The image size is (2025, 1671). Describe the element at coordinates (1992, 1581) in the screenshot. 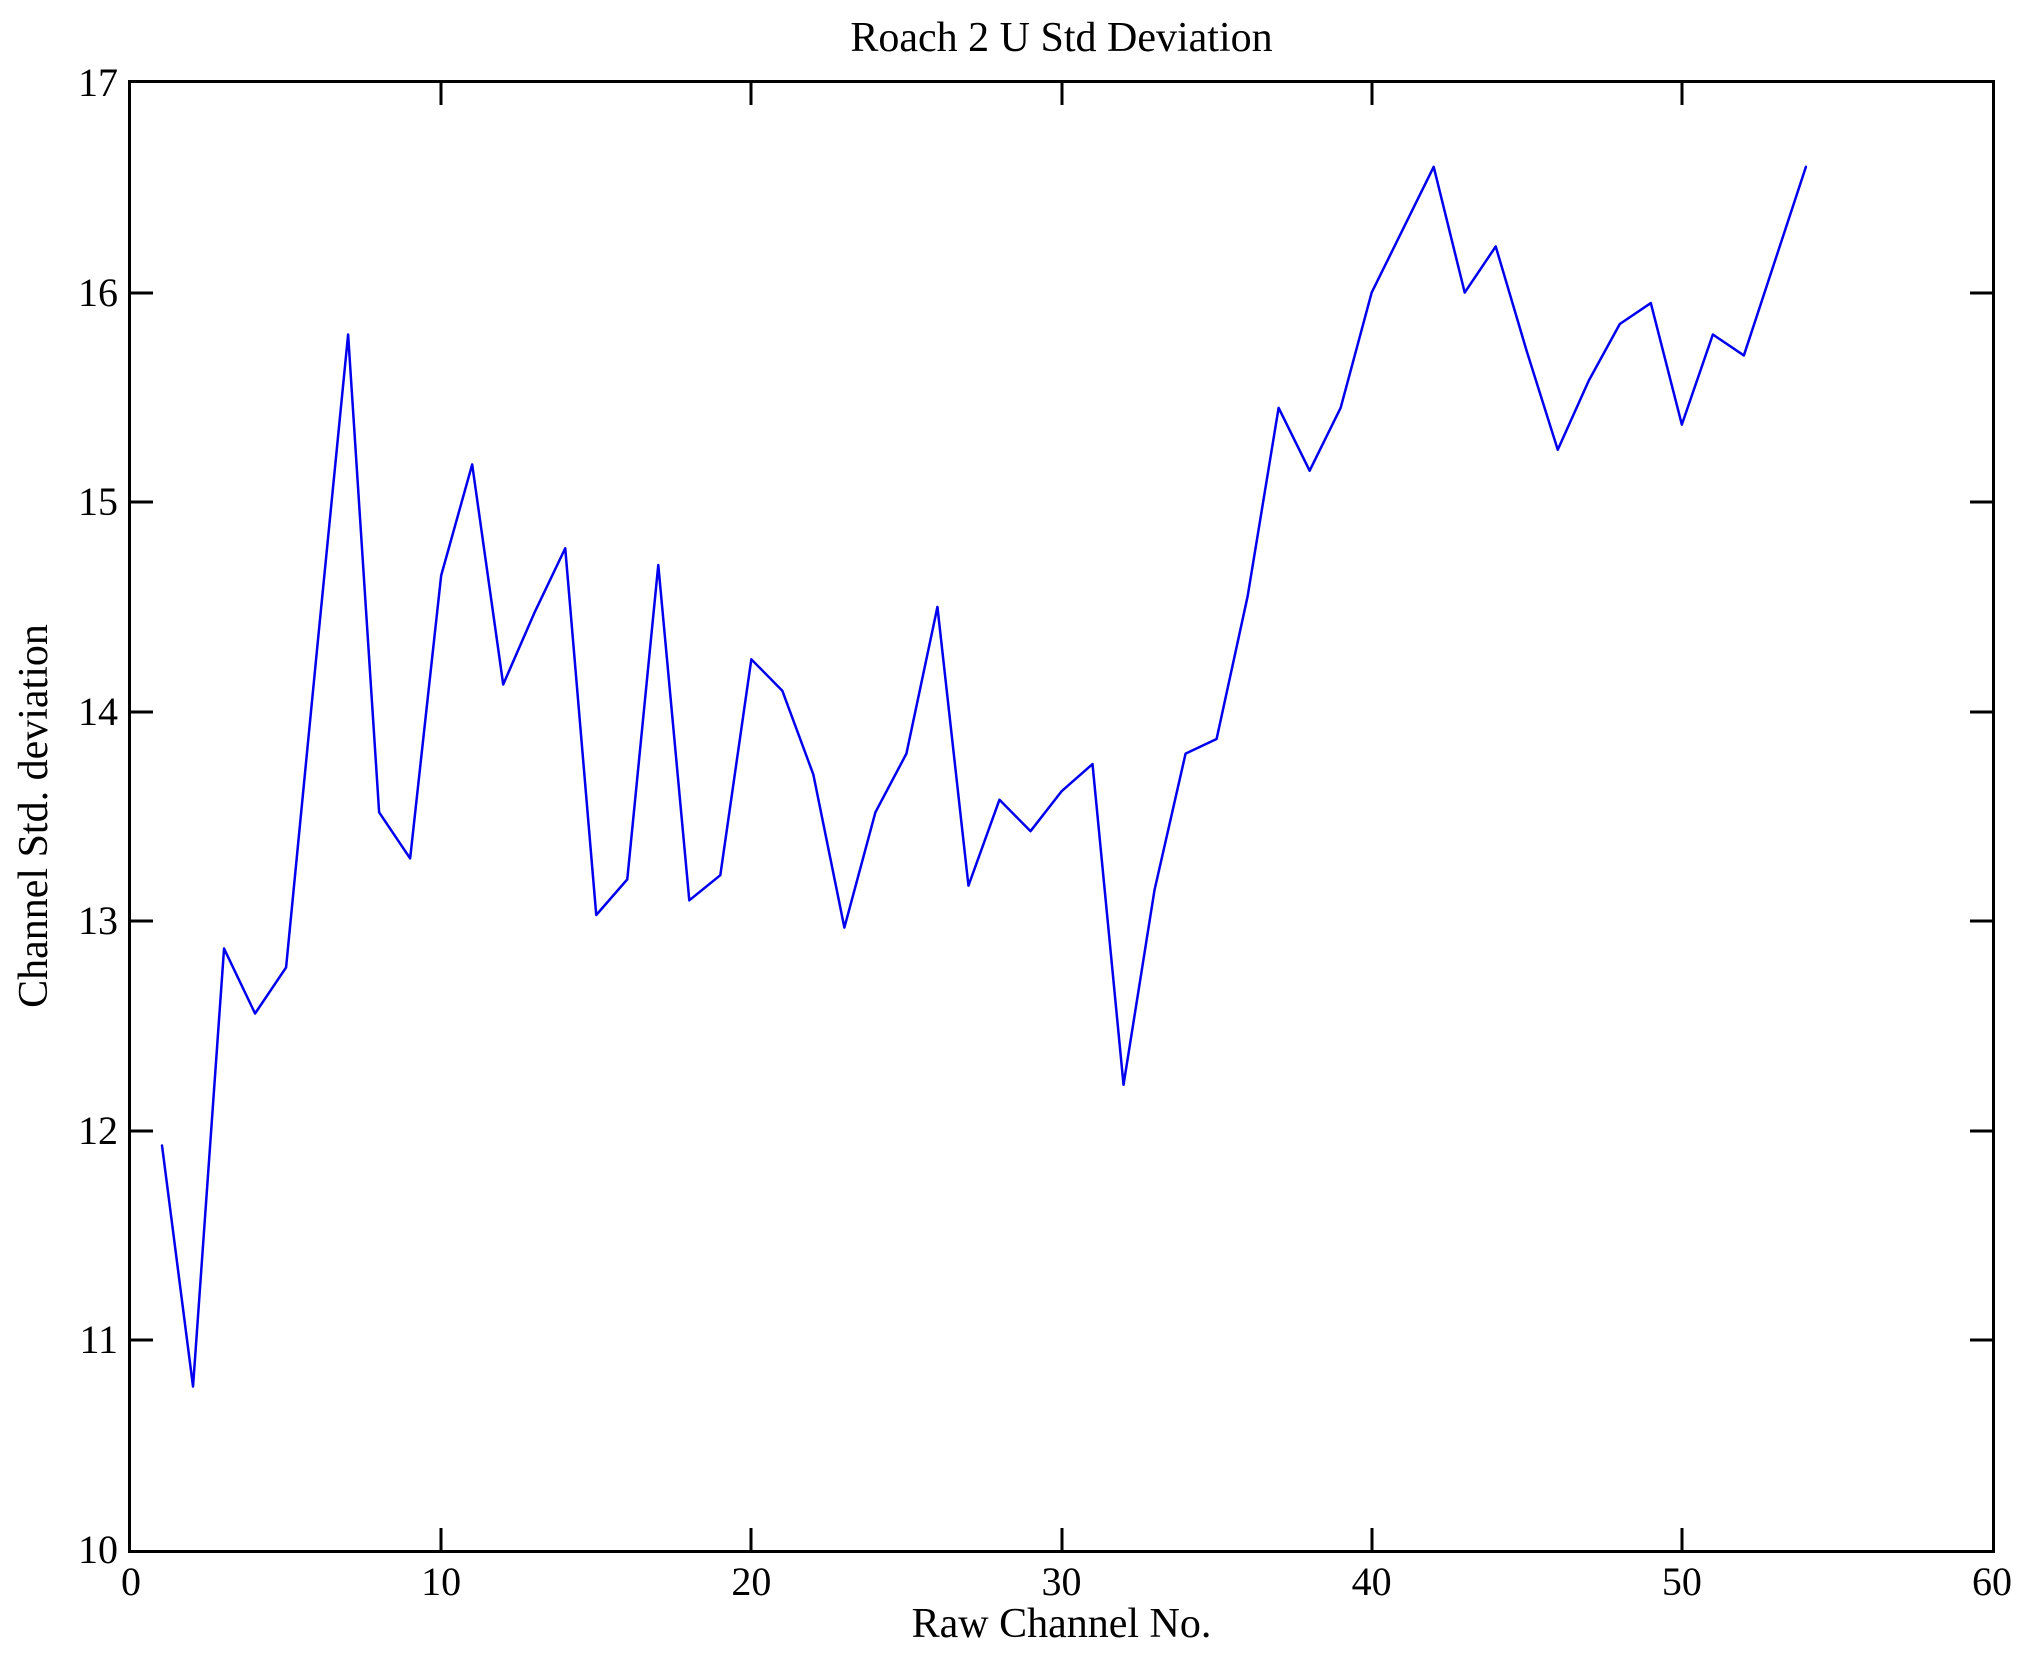

I see `x-axis-tick-label: 60` at that location.